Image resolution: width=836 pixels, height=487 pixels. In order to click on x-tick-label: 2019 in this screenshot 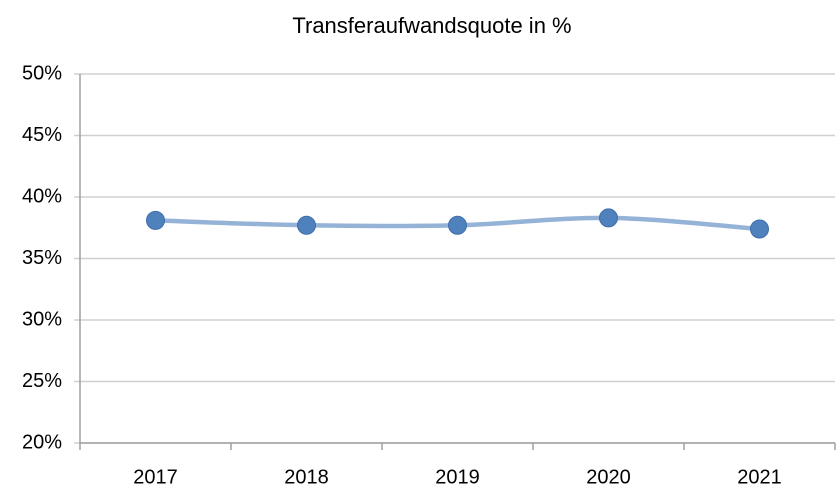, I will do `click(457, 476)`.